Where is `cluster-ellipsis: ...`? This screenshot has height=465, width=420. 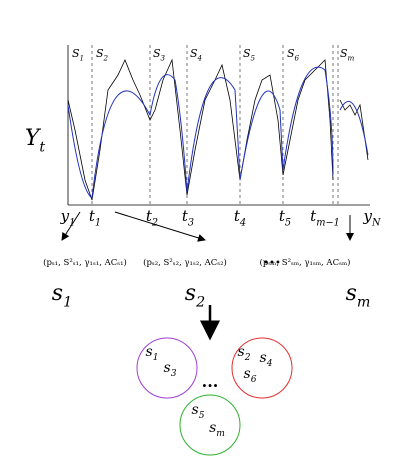 cluster-ellipsis: ... is located at coordinates (210, 381).